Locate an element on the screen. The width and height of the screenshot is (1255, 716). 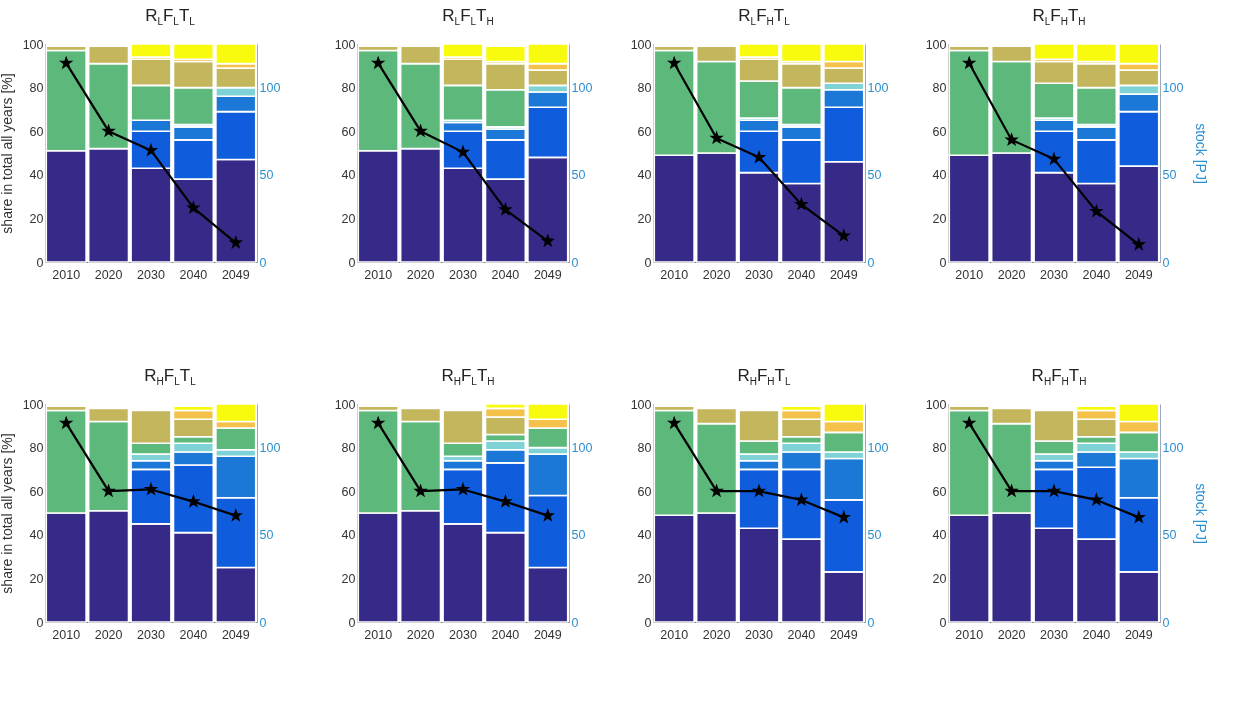
chart-title: R$_{H}$F$_{L}$T$_{H}$ is located at coordinates (468, 377).